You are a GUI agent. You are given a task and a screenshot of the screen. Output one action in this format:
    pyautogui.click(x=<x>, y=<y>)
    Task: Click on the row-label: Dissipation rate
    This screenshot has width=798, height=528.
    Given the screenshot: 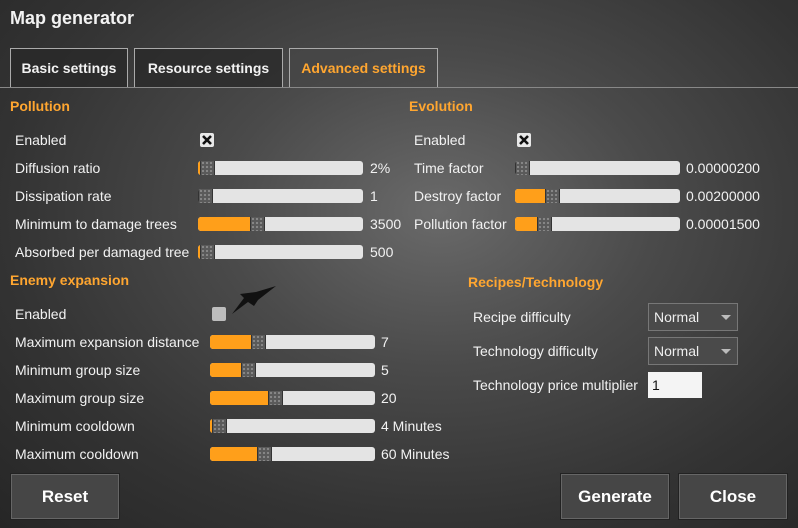 What is the action you would take?
    pyautogui.click(x=63, y=196)
    